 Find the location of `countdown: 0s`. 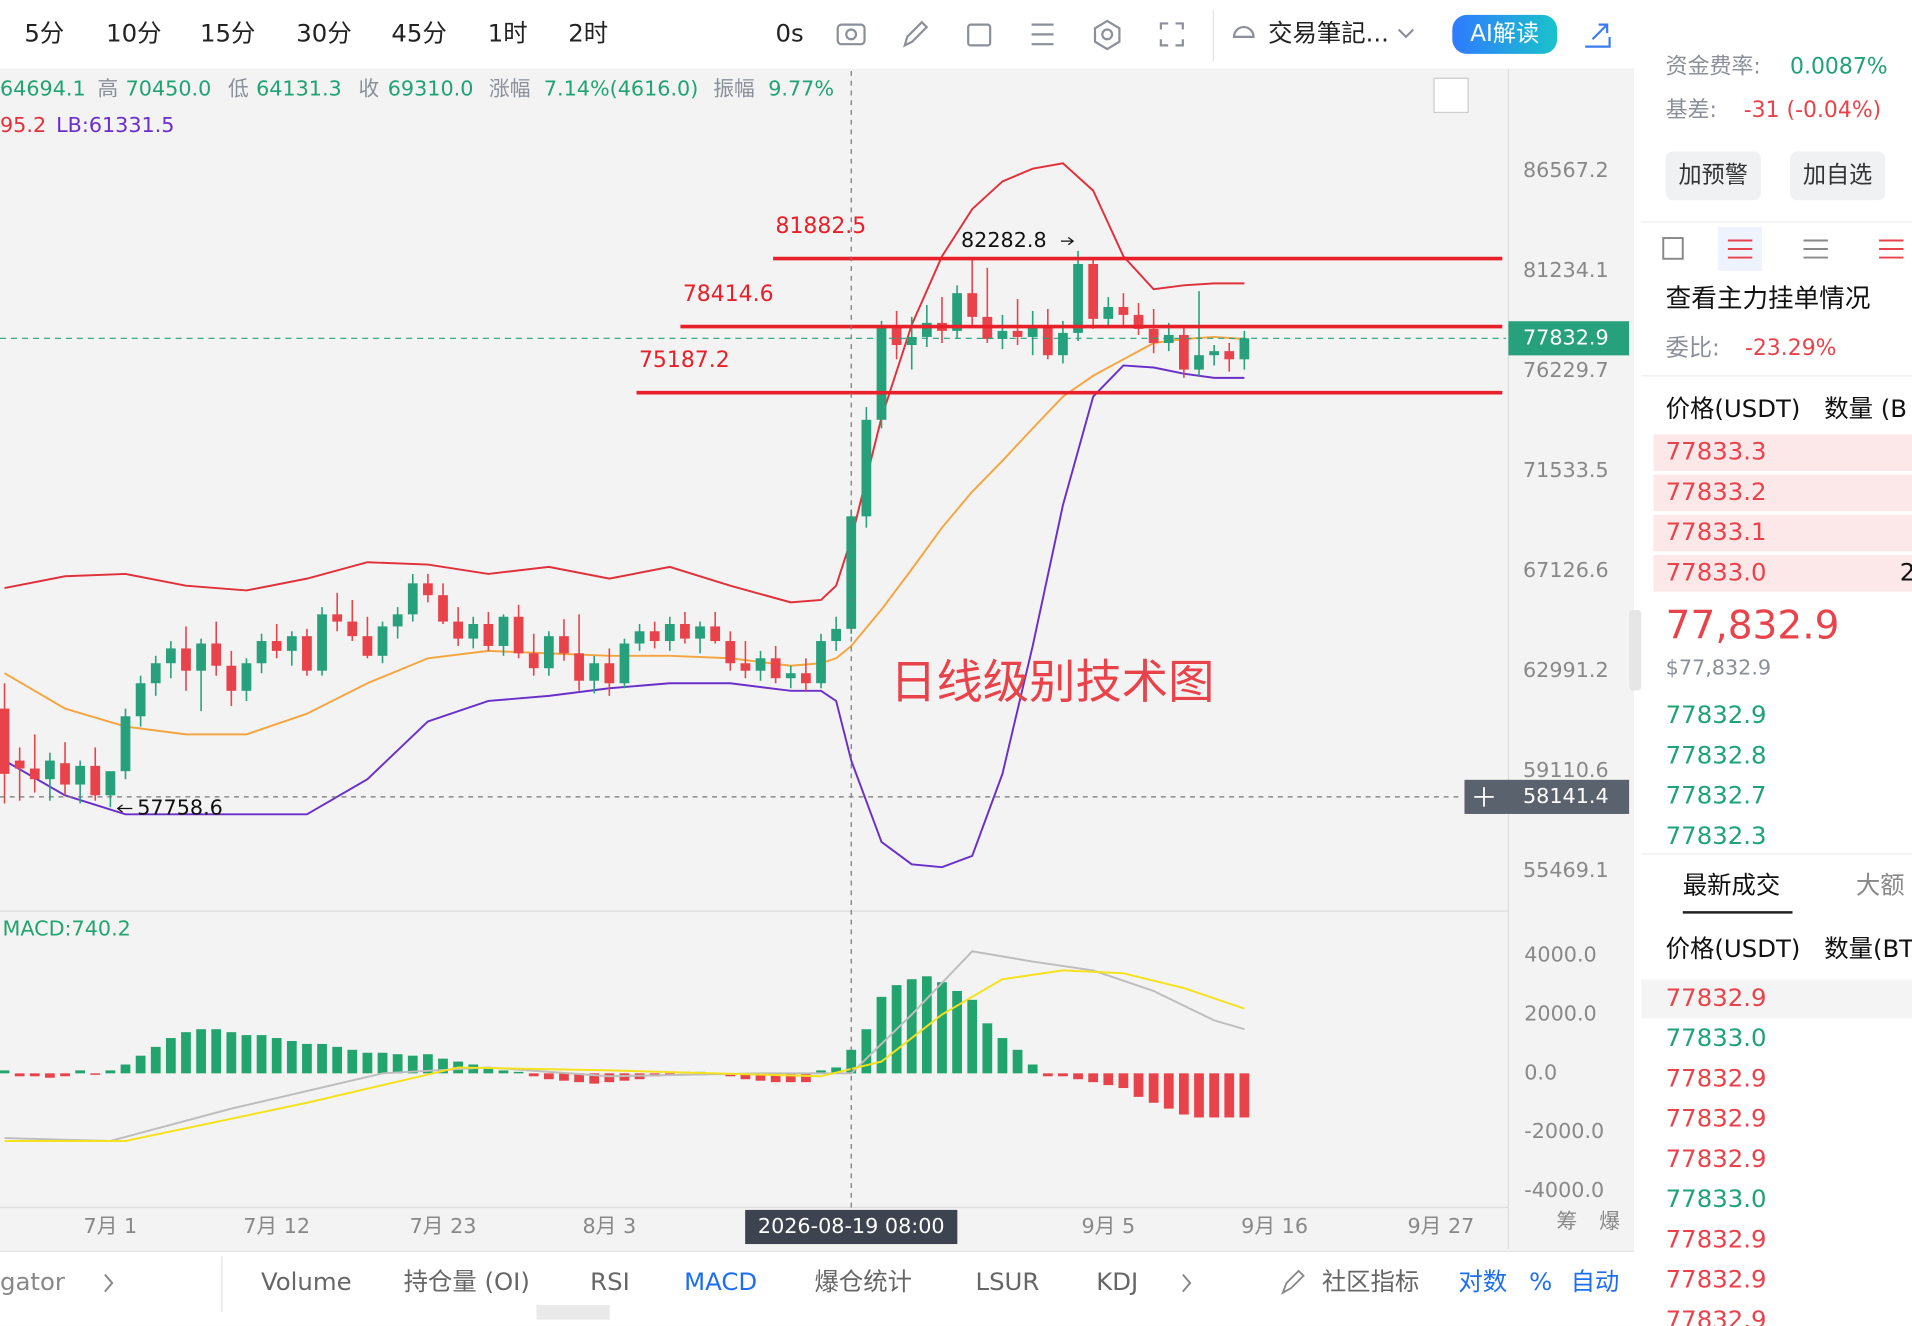

countdown: 0s is located at coordinates (790, 32).